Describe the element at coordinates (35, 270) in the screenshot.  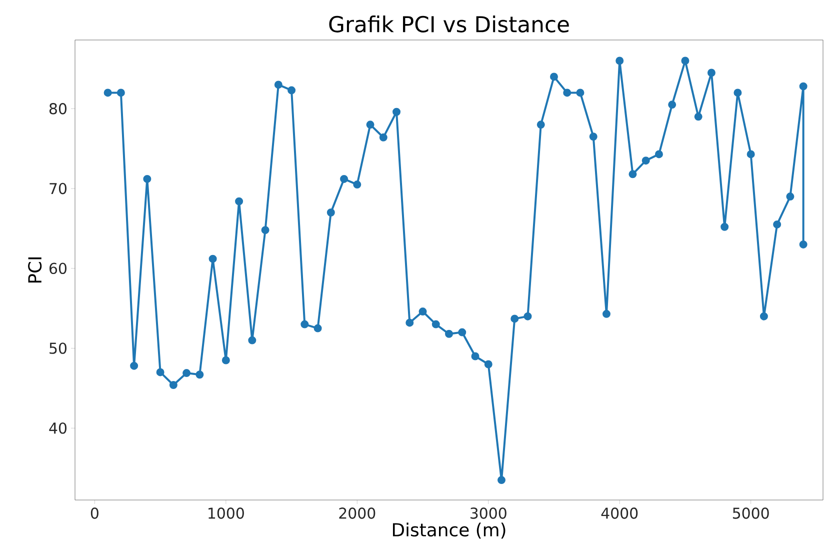
I see `y-axis-title: PCI` at that location.